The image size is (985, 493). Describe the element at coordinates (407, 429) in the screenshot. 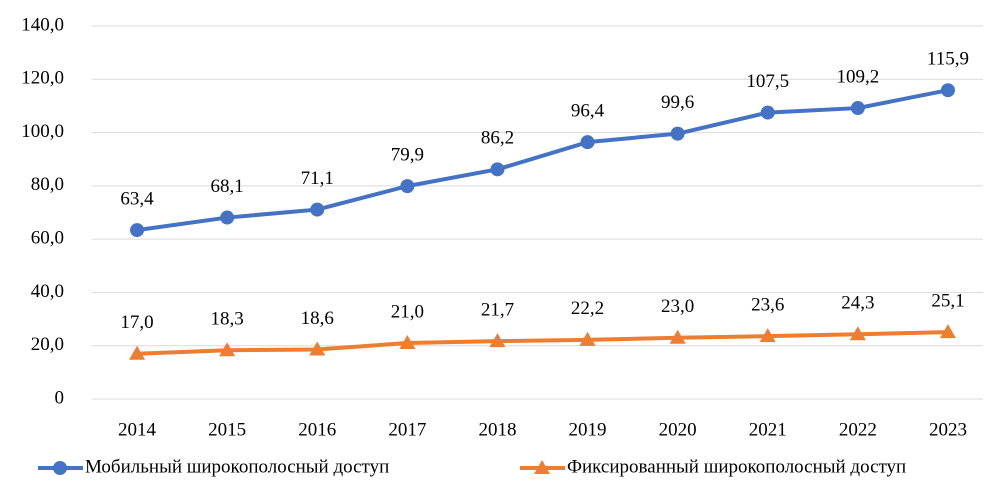

I see `x-tick-label: 2017` at that location.